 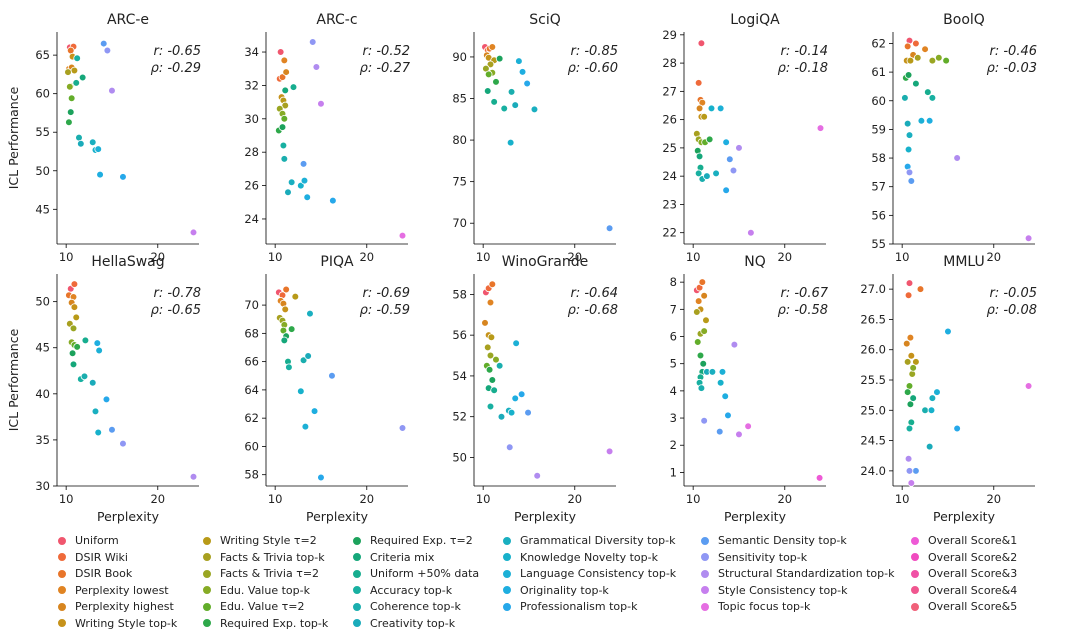 I want to click on y-tick-label: 54, so click(x=459, y=376).